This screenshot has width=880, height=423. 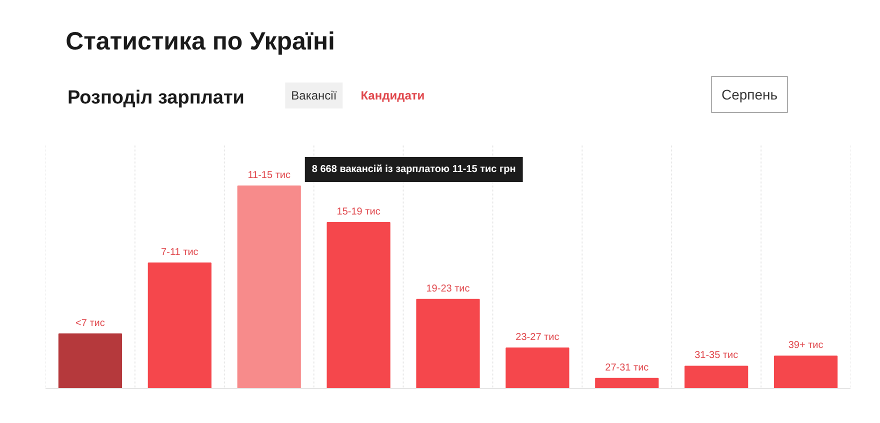 What do you see at coordinates (749, 94) in the screenshot?
I see `text: Серпень` at bounding box center [749, 94].